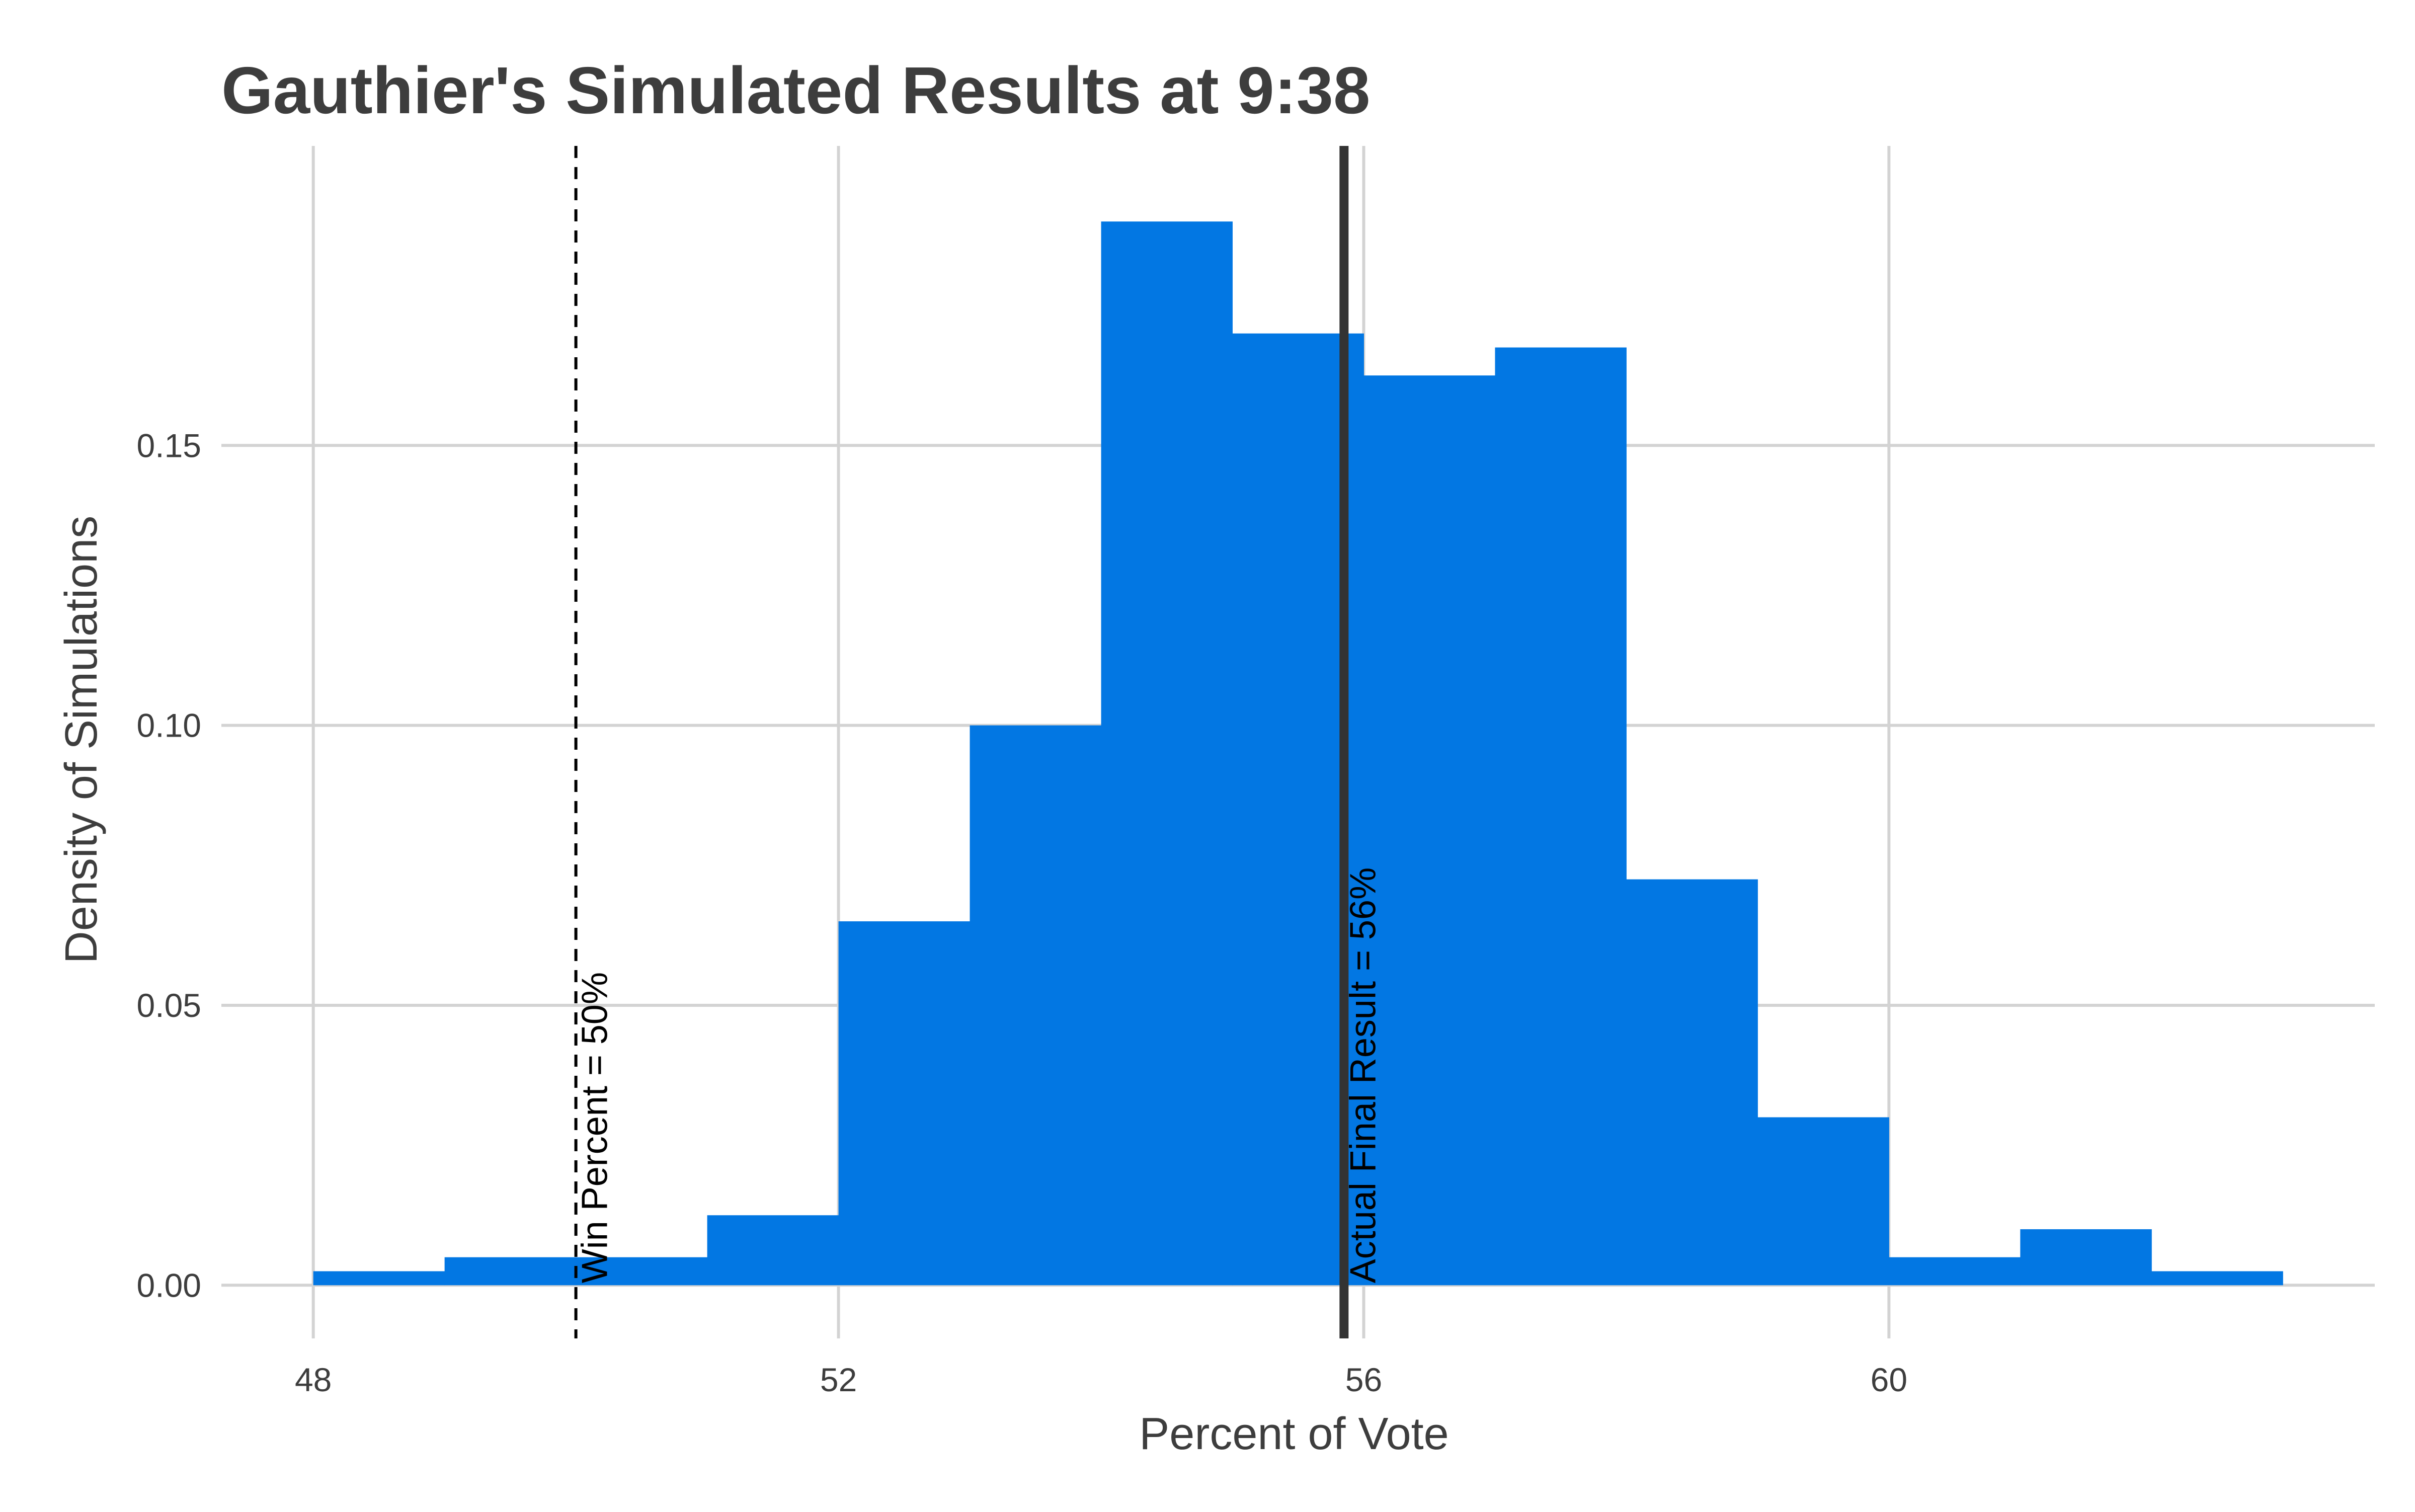  I want to click on y-tick-label: 0.15, so click(169, 445).